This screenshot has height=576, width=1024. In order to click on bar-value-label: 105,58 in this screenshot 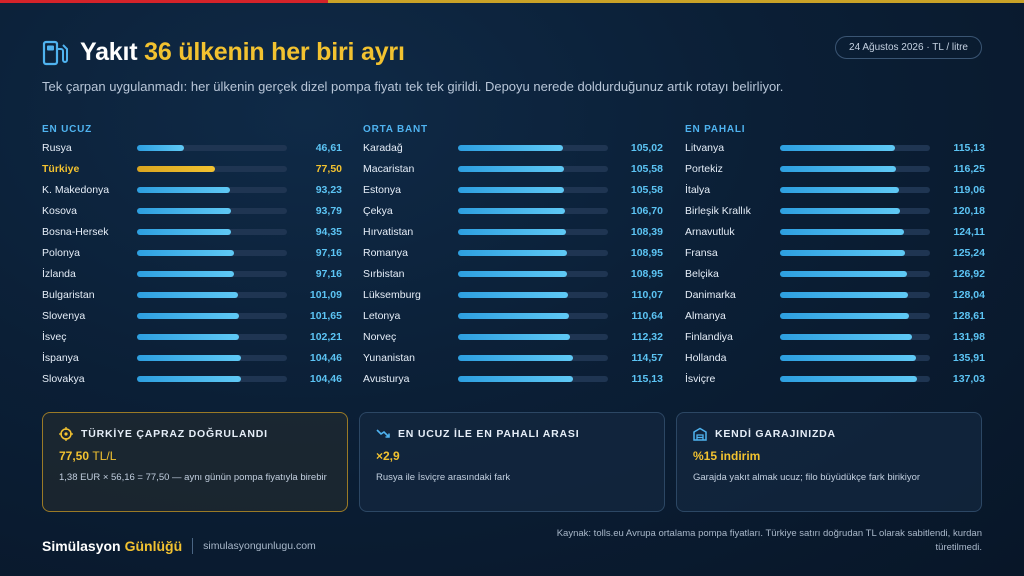, I will do `click(646, 190)`.